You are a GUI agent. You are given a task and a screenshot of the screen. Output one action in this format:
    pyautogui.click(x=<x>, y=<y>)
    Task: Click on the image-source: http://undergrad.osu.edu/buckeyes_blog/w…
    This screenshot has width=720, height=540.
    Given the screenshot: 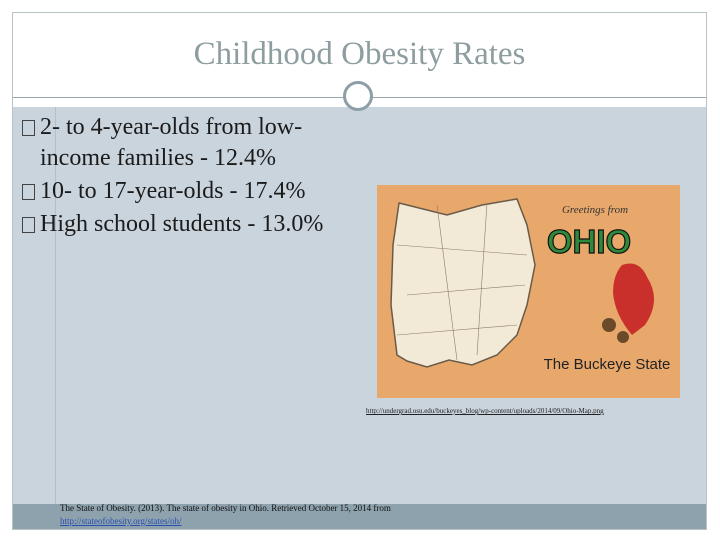 What is the action you would take?
    pyautogui.click(x=485, y=411)
    